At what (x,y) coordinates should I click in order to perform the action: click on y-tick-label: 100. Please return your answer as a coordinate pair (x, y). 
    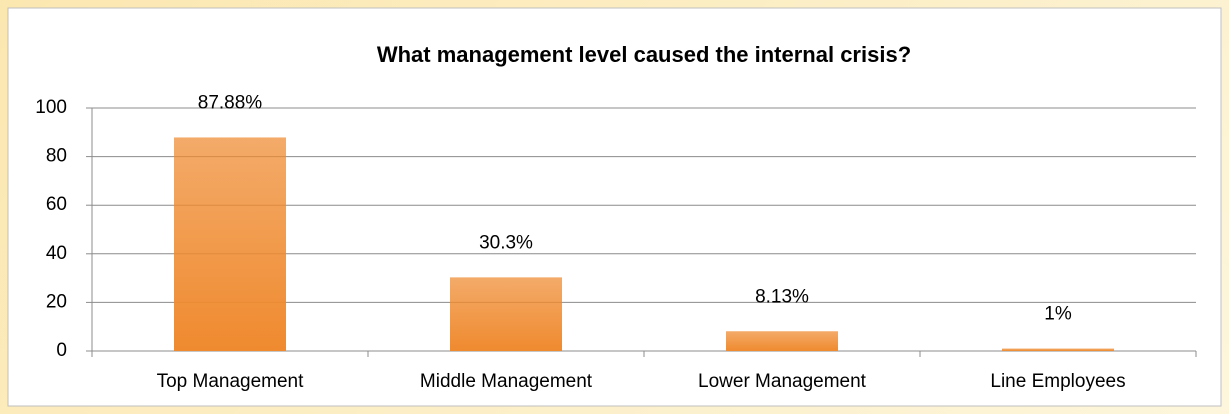
    Looking at the image, I should click on (51, 107).